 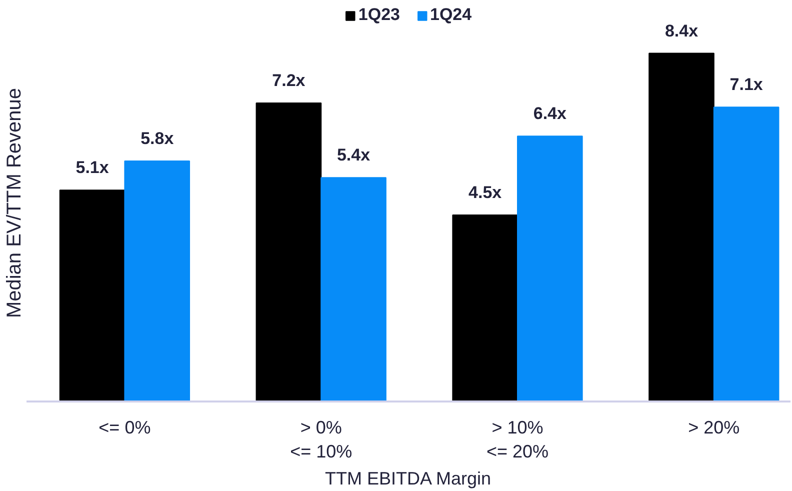 I want to click on data-label: 5.4x, so click(x=353, y=155).